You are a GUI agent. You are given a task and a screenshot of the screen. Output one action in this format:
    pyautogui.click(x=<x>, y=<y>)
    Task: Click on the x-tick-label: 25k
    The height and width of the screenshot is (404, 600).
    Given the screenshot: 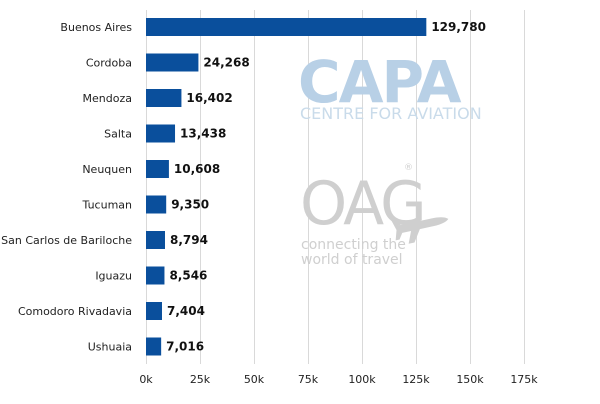 What is the action you would take?
    pyautogui.click(x=200, y=379)
    